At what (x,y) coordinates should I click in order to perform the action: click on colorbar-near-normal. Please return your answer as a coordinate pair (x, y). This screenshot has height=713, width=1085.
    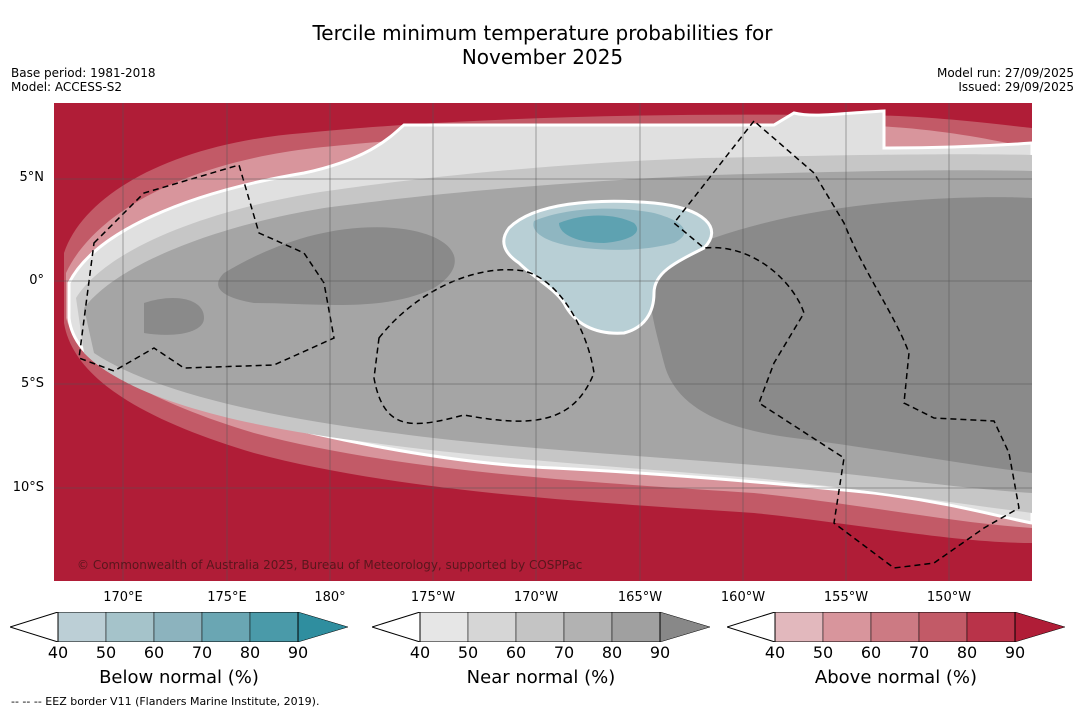
    Looking at the image, I should click on (542, 627).